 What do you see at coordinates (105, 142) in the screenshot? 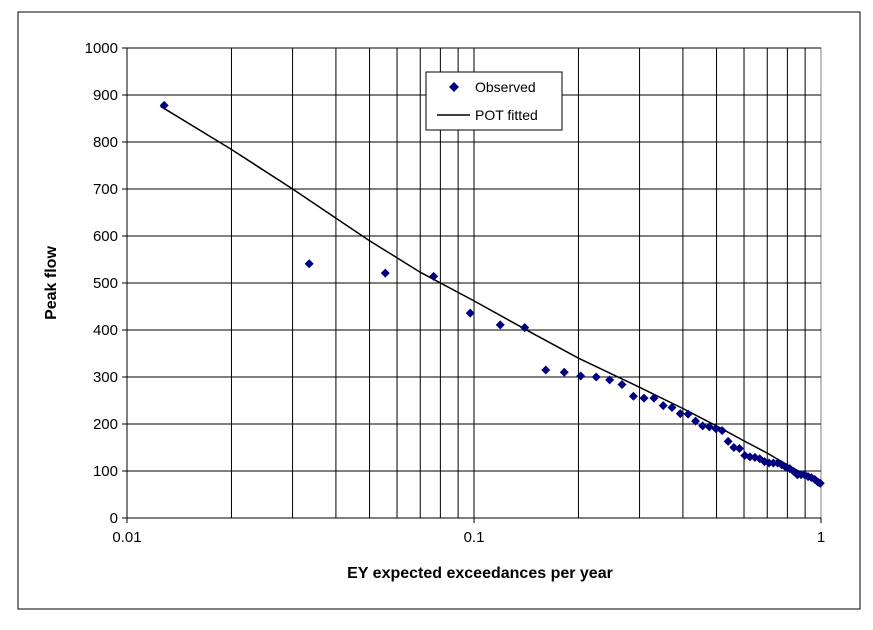
I see `y-tick-label: 800` at bounding box center [105, 142].